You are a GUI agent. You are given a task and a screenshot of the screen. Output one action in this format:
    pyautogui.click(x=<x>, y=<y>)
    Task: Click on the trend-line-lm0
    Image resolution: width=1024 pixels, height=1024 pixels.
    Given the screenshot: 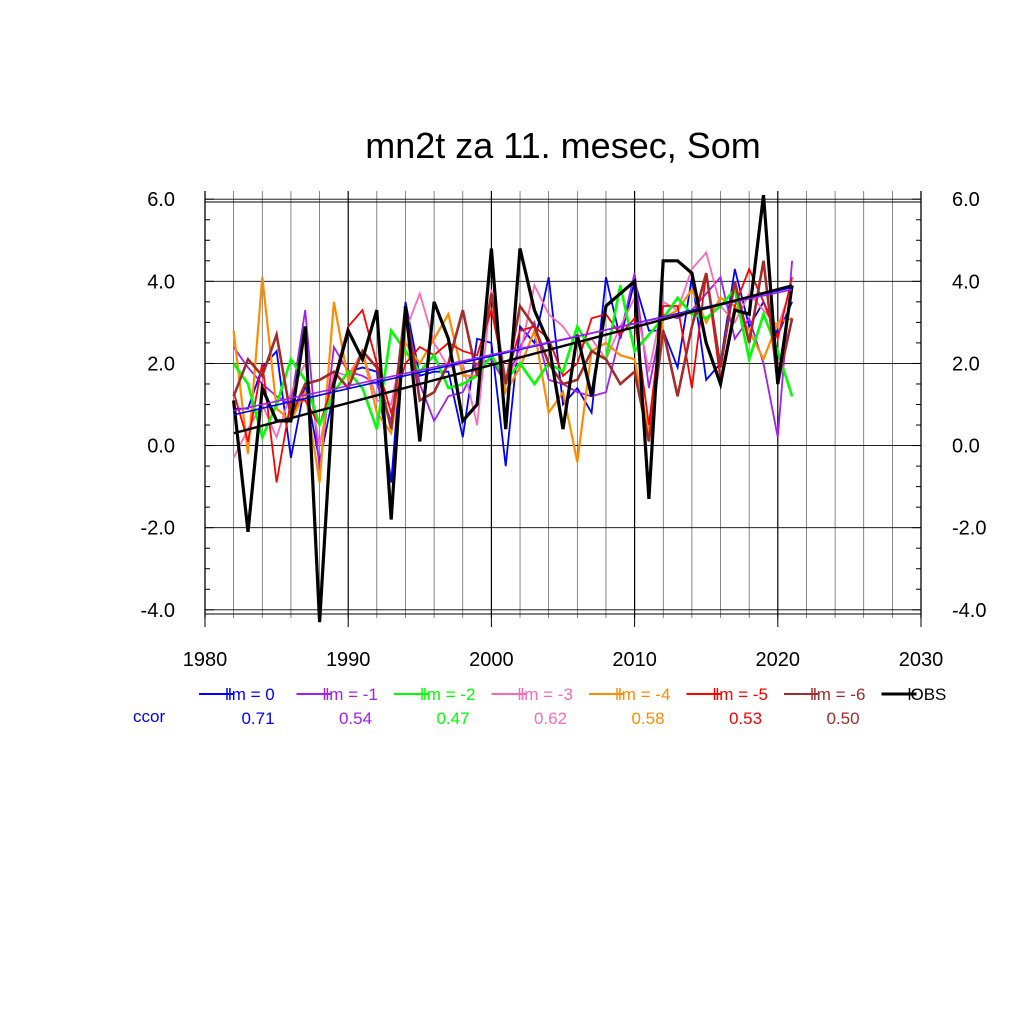 What is the action you would take?
    pyautogui.click(x=513, y=351)
    